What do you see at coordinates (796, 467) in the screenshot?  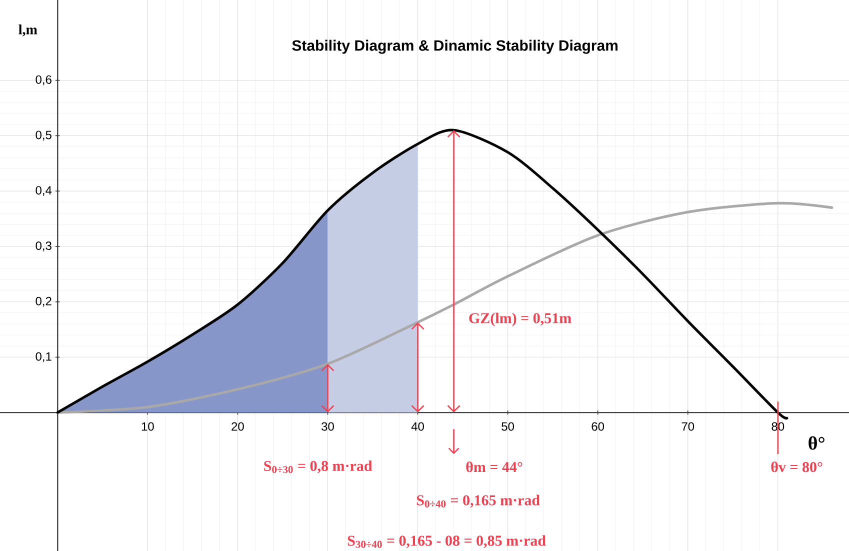 I see `annotation: θv = 80°` at bounding box center [796, 467].